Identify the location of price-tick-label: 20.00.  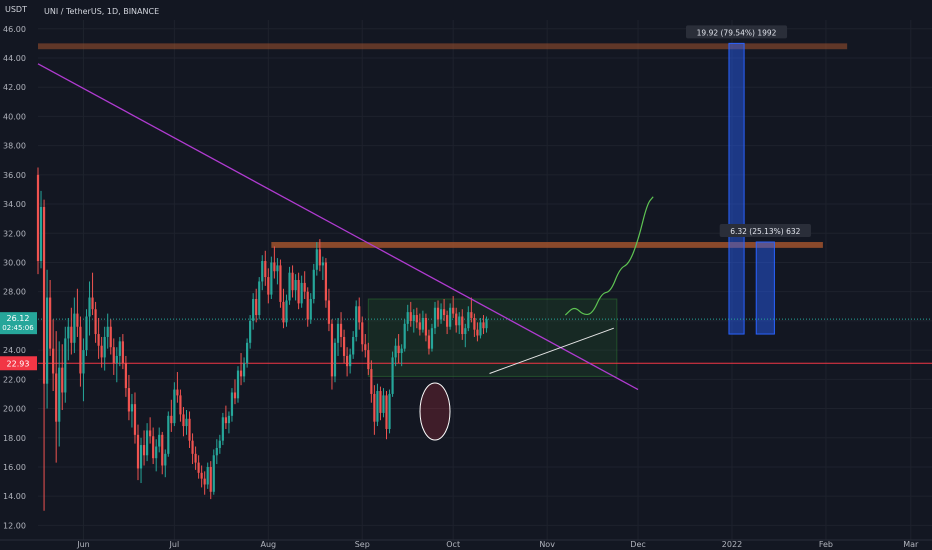
(14, 409).